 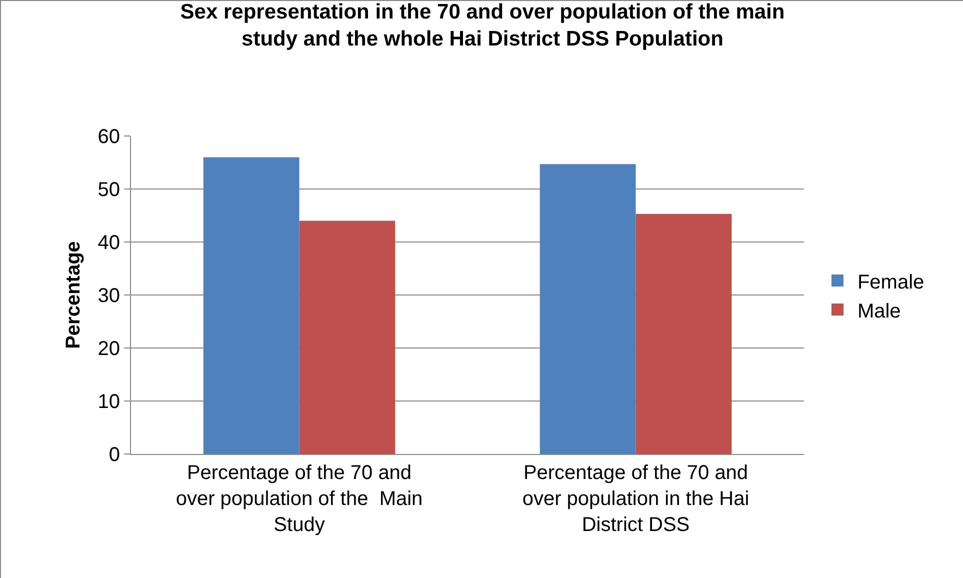 What do you see at coordinates (109, 296) in the screenshot?
I see `y-tick-label: 30` at bounding box center [109, 296].